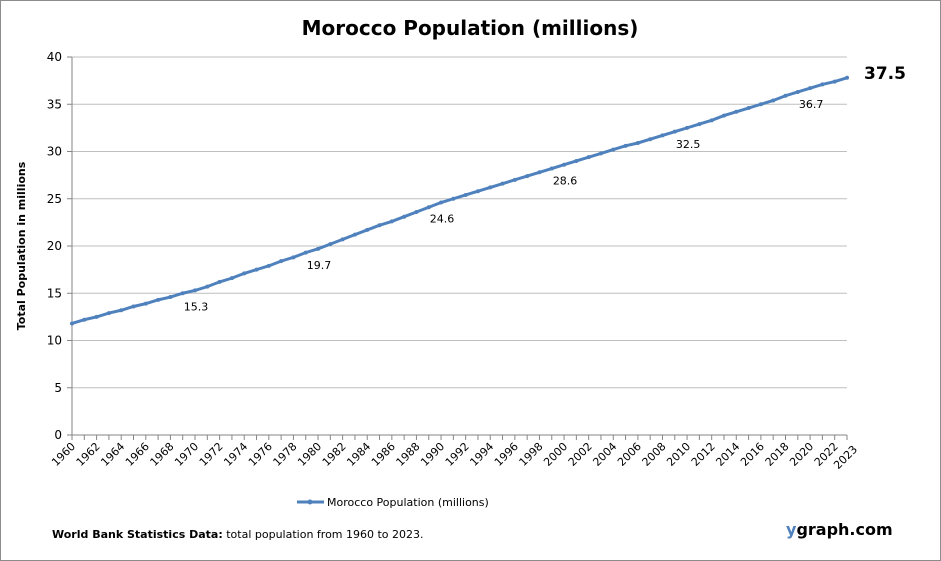 This screenshot has width=941, height=561. I want to click on x-tick-label: 1976, so click(260, 454).